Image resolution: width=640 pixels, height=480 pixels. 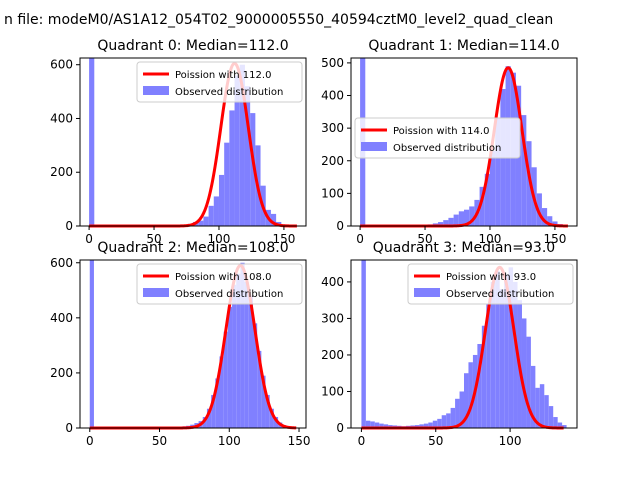 I want to click on legend: Poission with 93.0 Observed distribution, so click(x=490, y=284).